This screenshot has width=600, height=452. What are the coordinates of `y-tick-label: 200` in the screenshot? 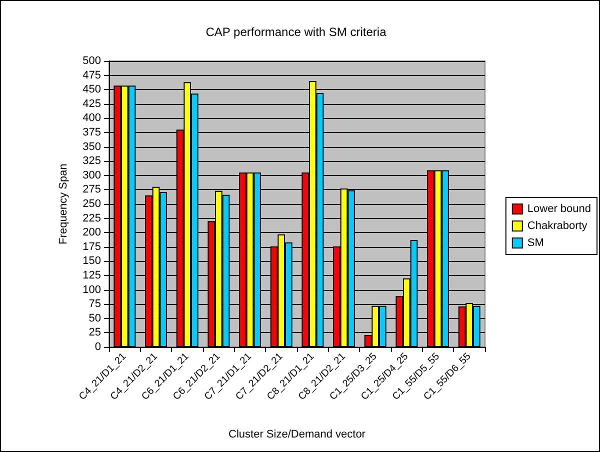 It's located at (91, 232).